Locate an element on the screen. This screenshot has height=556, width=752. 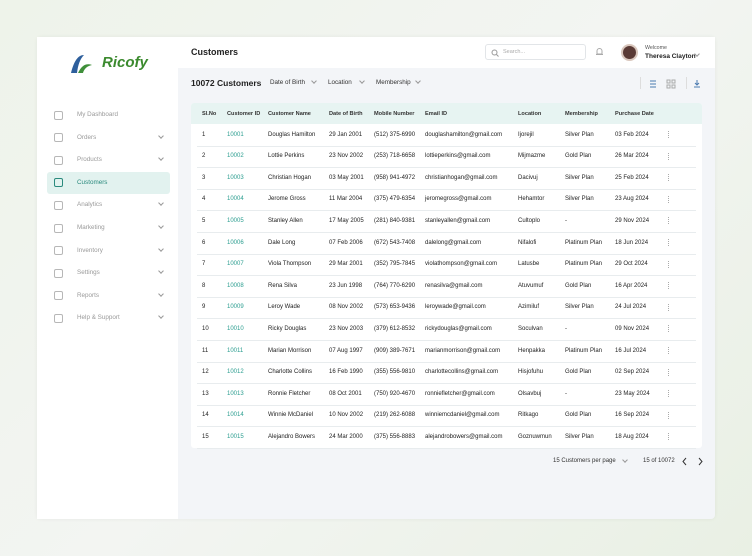
cell: Leroy Wade is located at coordinates (284, 307).